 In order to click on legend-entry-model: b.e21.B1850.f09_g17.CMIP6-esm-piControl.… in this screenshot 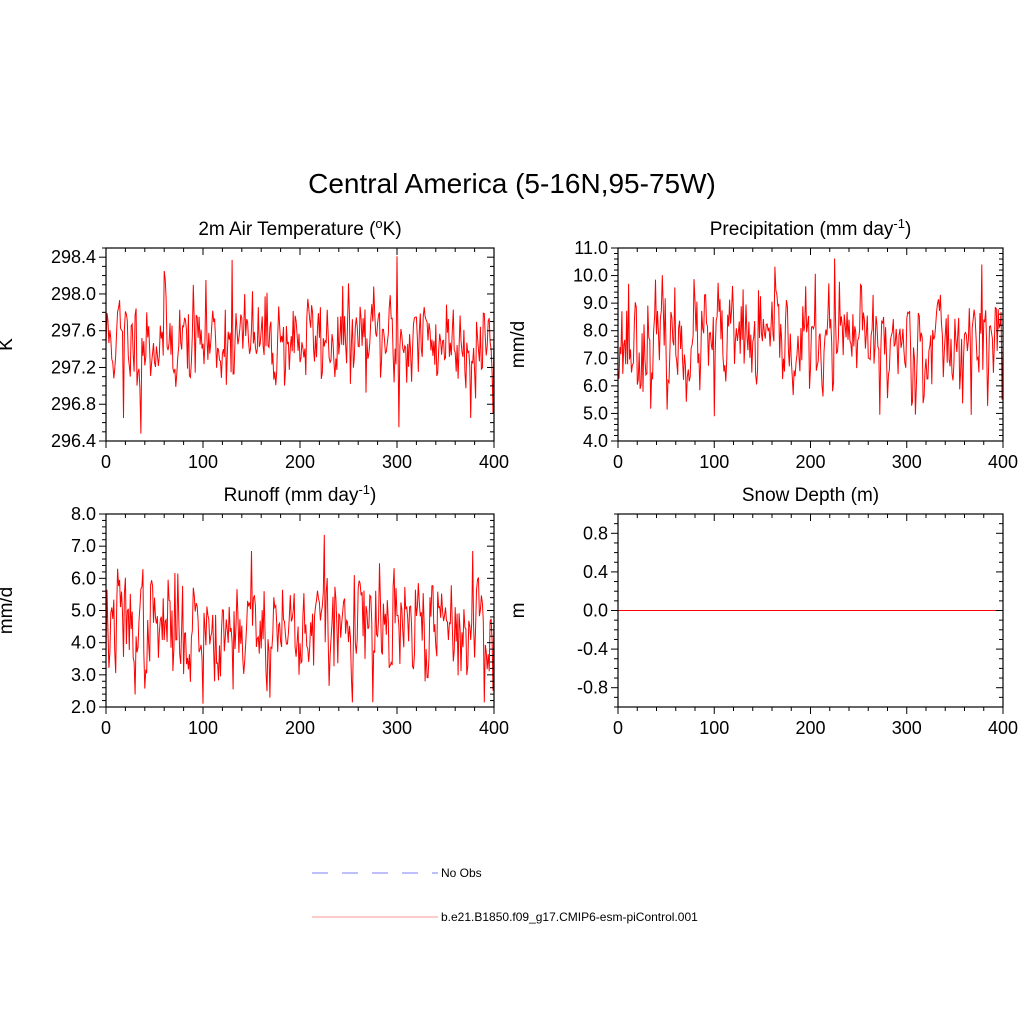, I will do `click(505, 917)`.